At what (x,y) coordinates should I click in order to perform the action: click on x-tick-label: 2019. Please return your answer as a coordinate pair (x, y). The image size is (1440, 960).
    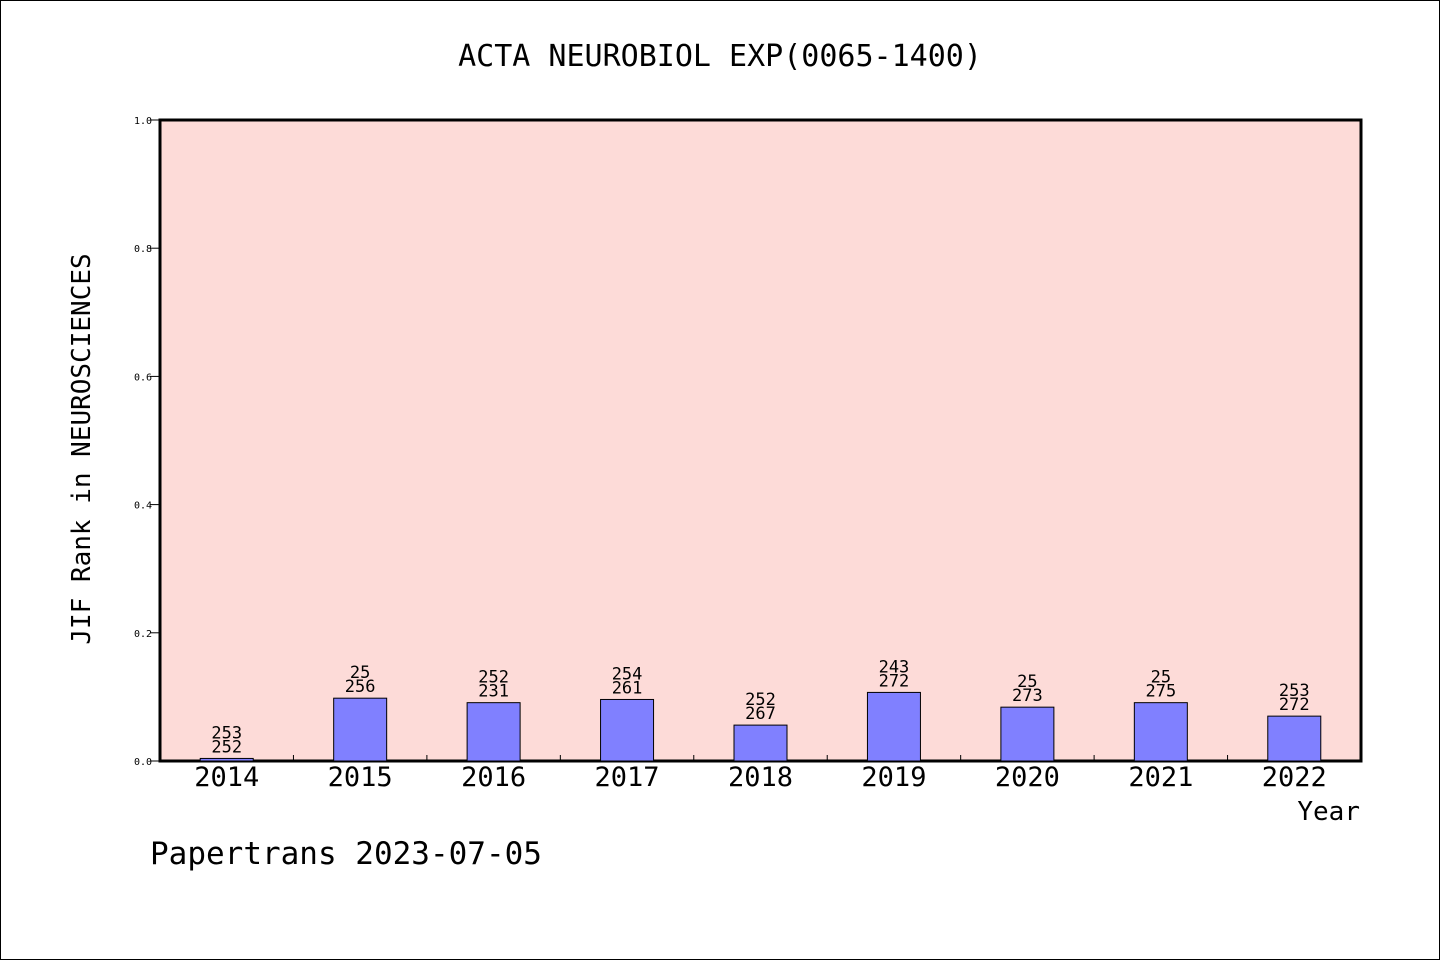
    Looking at the image, I should click on (893, 777).